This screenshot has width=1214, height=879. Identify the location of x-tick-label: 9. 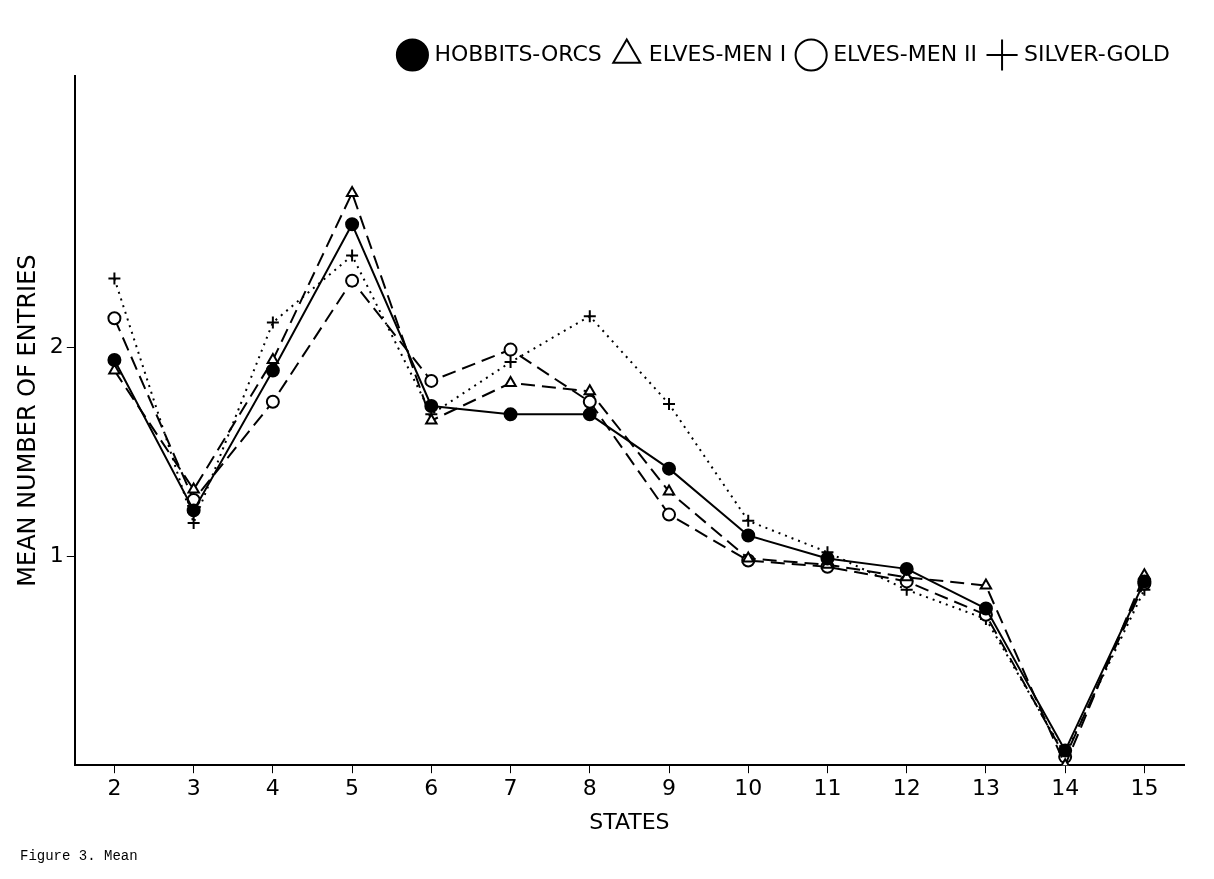
(669, 788).